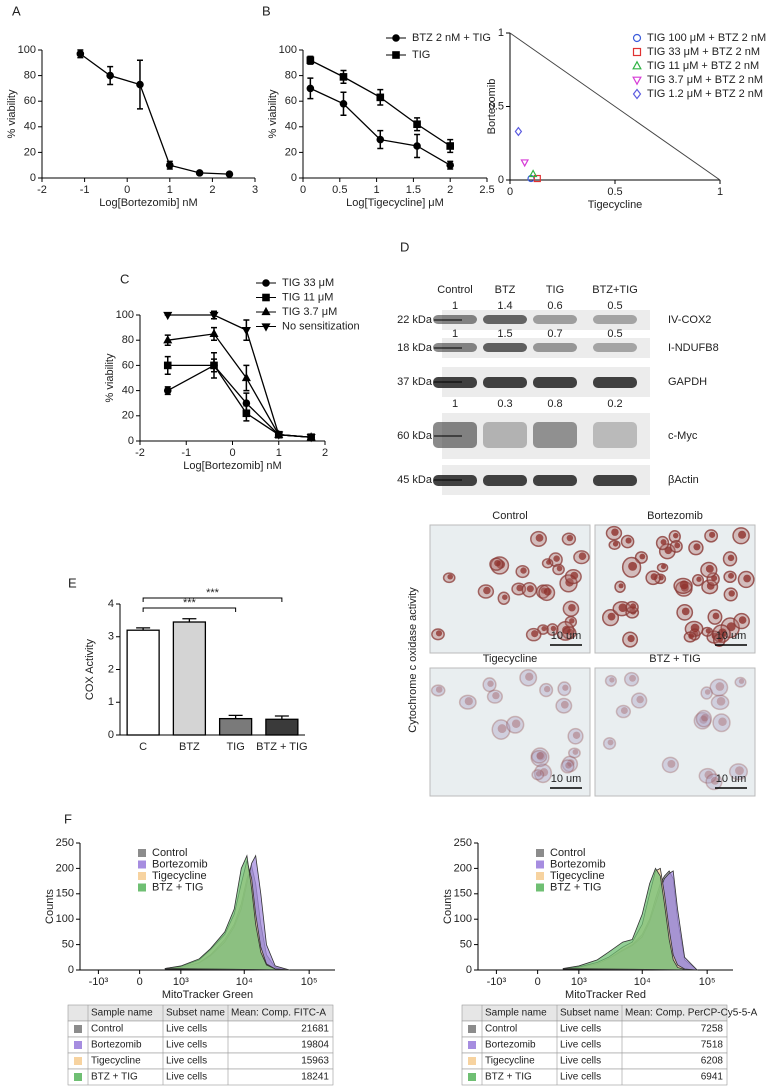 This screenshot has height=1091, width=779. I want to click on x-tick-label: C, so click(143, 747).